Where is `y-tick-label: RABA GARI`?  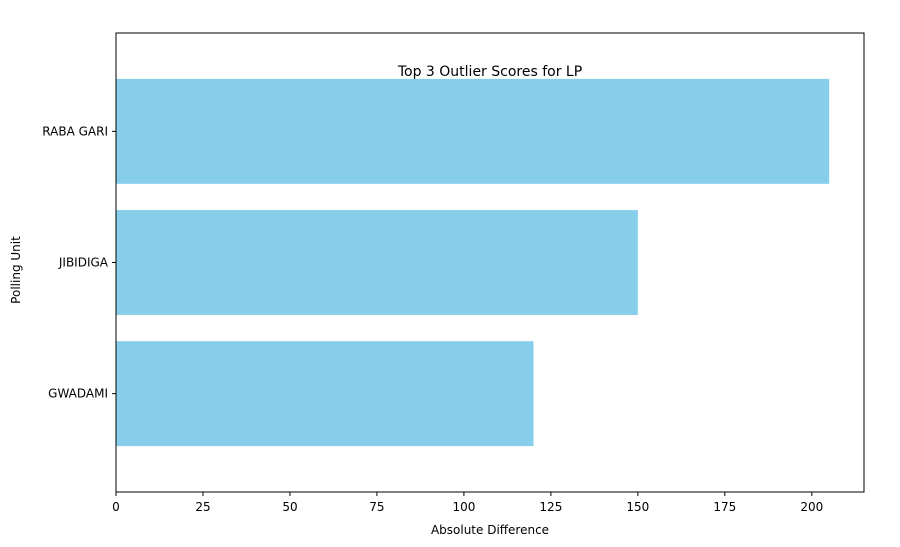
y-tick-label: RABA GARI is located at coordinates (75, 131).